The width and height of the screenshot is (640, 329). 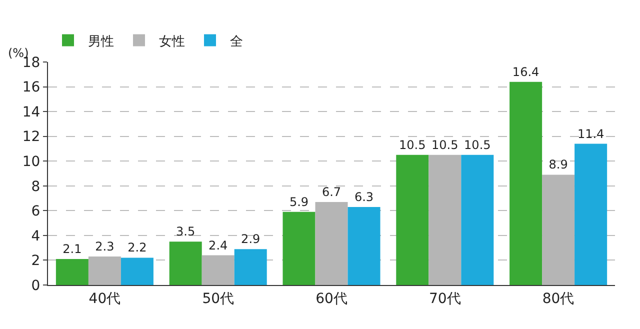 What do you see at coordinates (444, 298) in the screenshot?
I see `x-tick-label: 70代` at bounding box center [444, 298].